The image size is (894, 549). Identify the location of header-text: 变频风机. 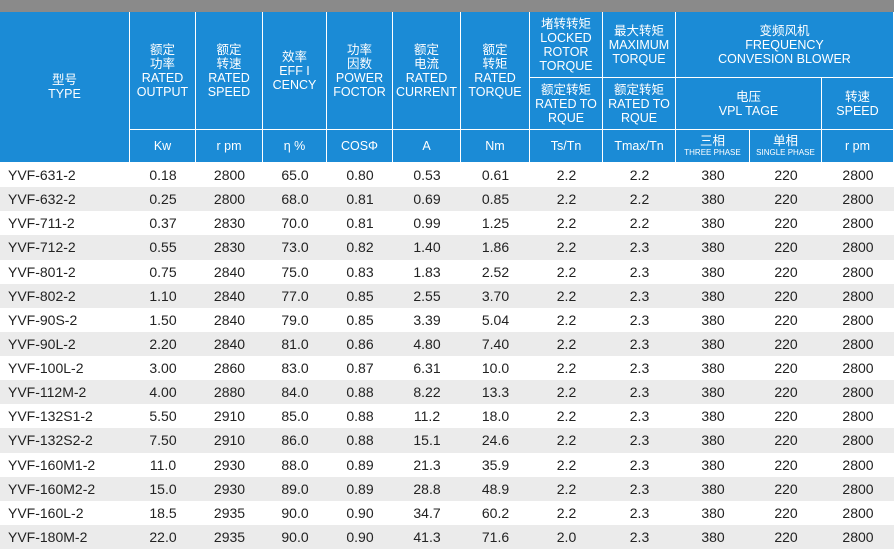
(784, 30).